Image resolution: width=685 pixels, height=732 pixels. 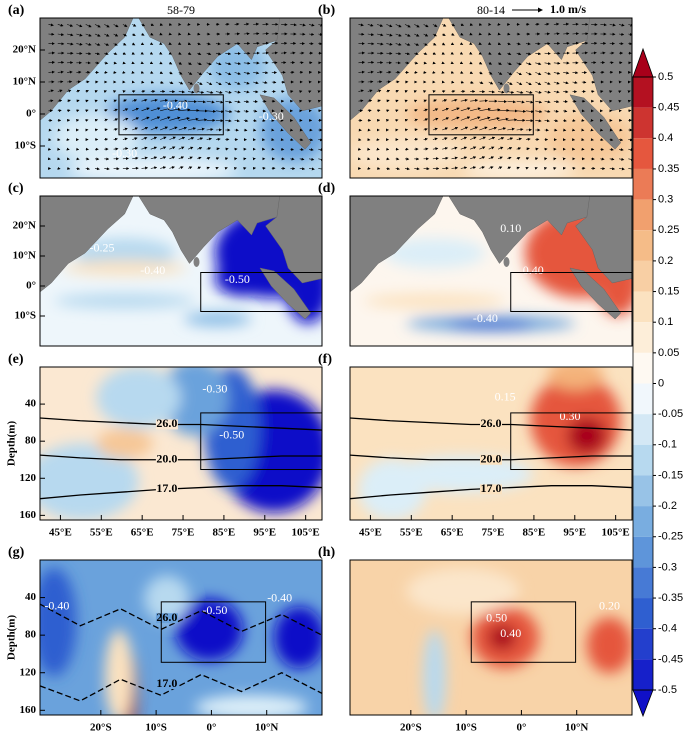 I want to click on colorbar-tick-label: -0.5, so click(x=667, y=690).